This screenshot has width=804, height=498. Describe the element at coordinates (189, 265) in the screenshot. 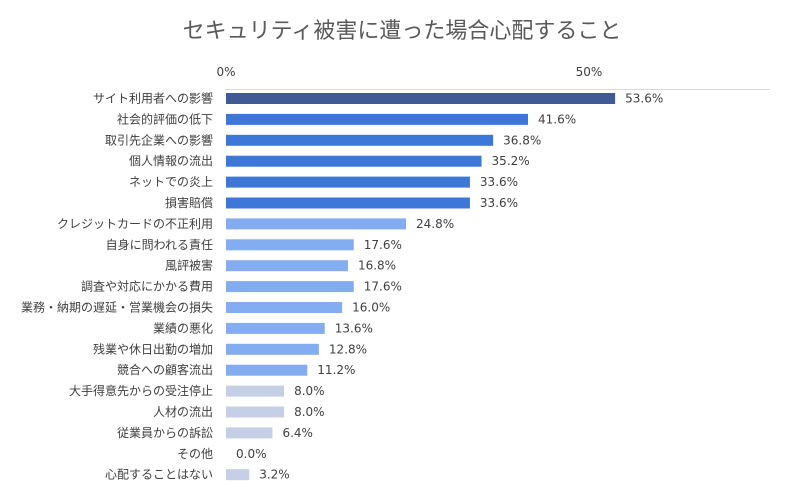

I see `category-label: 風評被害` at that location.